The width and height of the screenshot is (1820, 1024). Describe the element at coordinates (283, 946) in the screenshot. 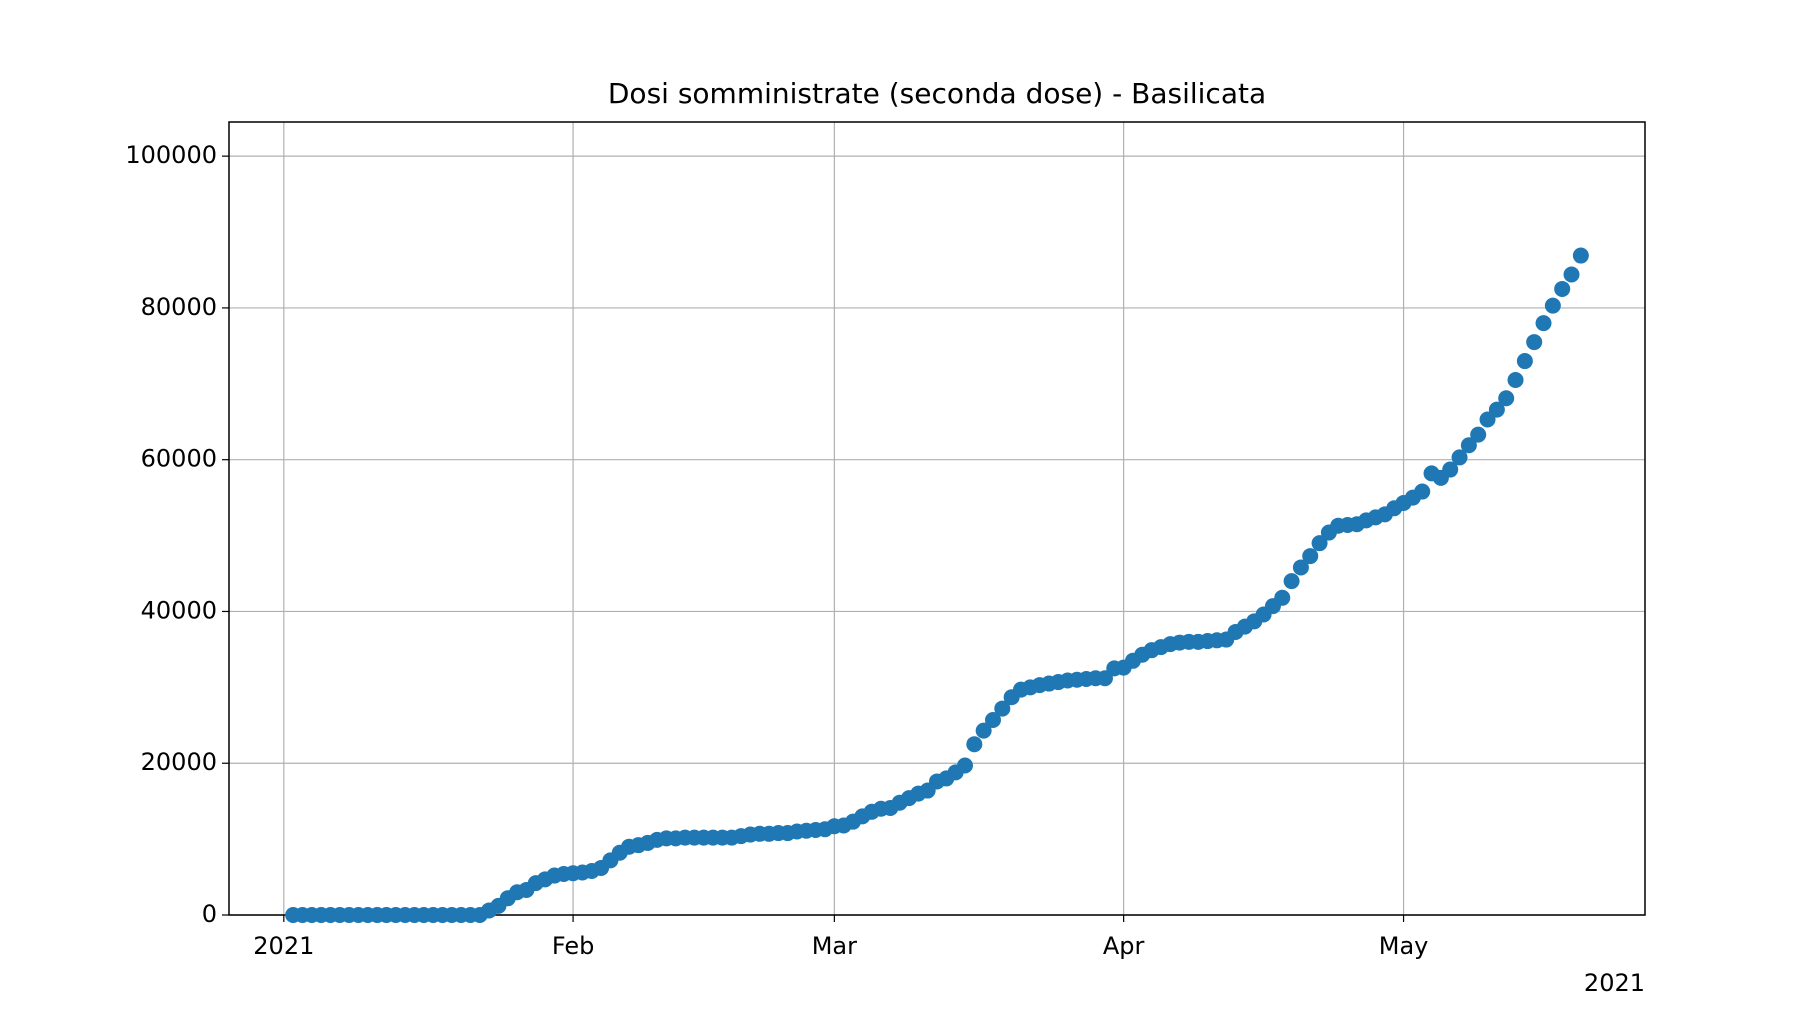

I see `x-tick-label: 2021` at that location.